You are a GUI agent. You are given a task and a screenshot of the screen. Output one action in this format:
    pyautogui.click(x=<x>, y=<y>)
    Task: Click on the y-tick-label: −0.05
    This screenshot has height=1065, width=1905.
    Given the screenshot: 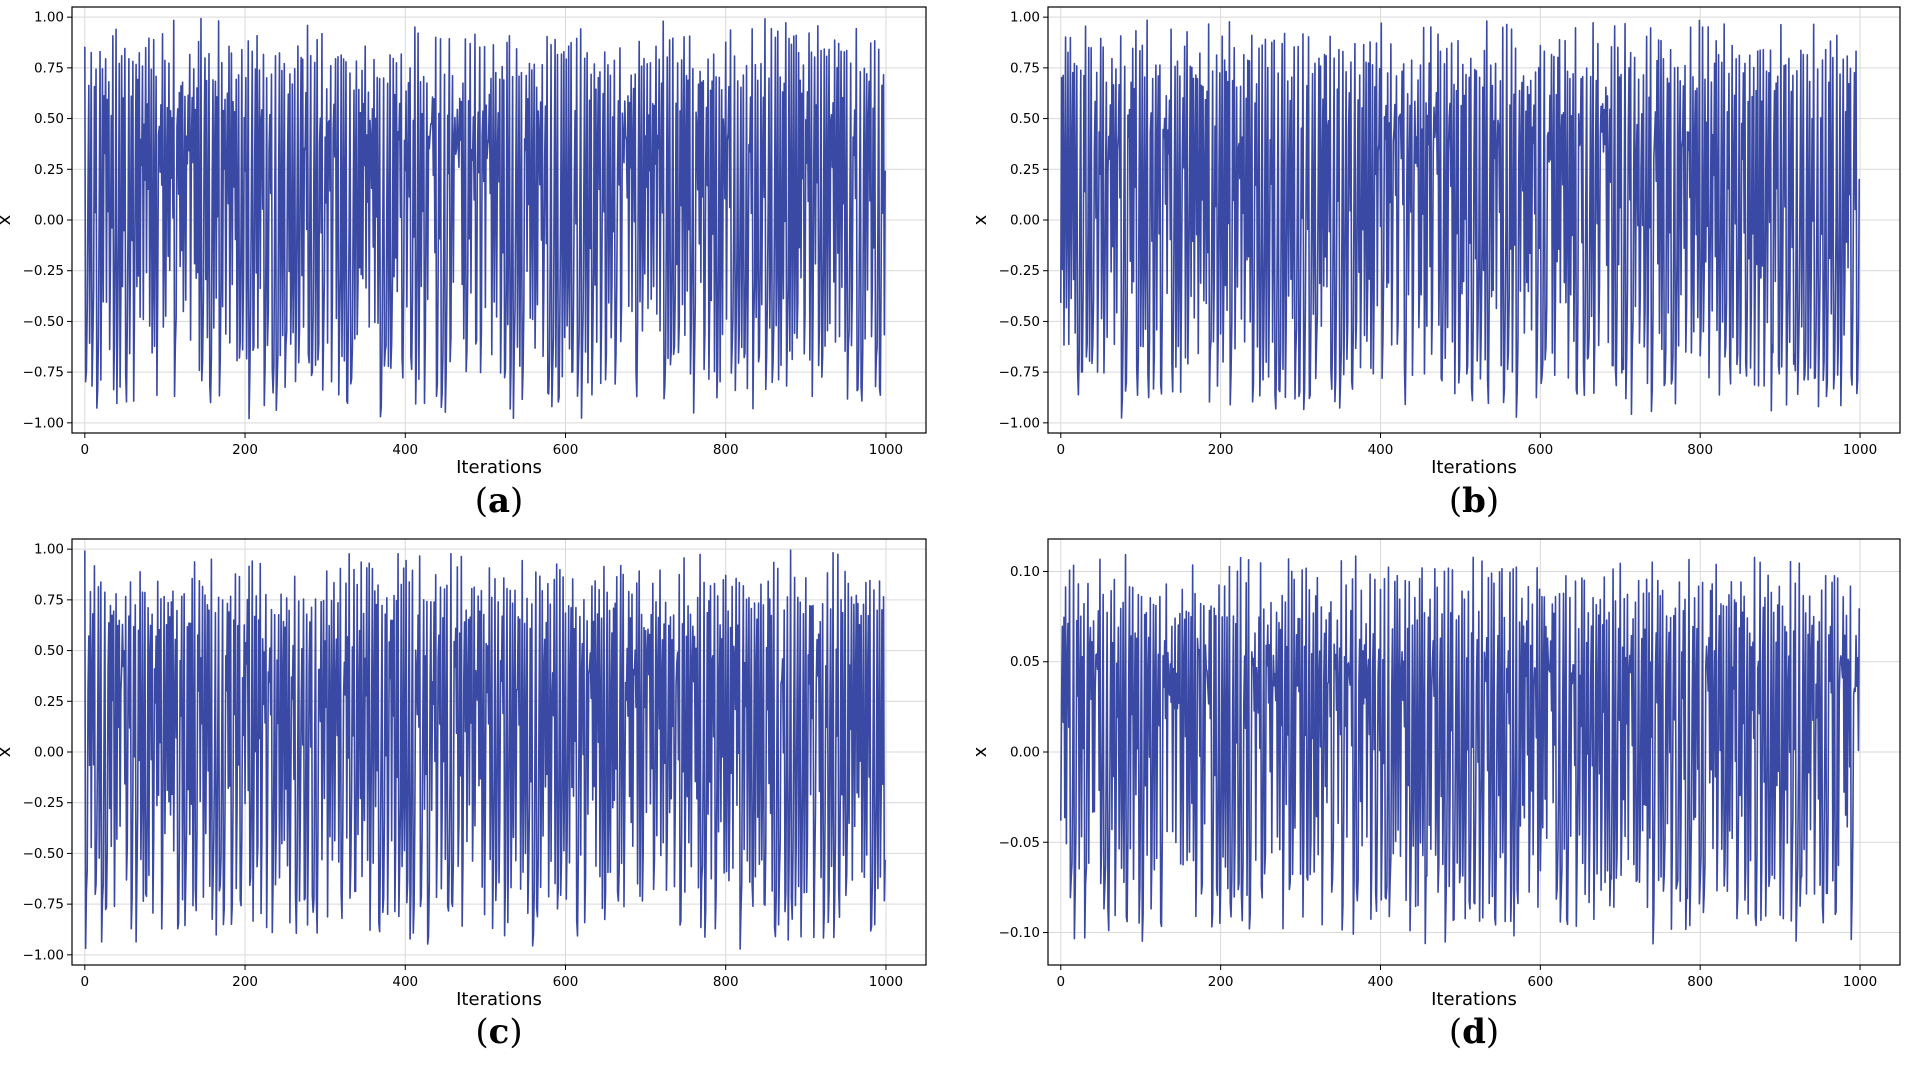 What is the action you would take?
    pyautogui.click(x=1019, y=843)
    